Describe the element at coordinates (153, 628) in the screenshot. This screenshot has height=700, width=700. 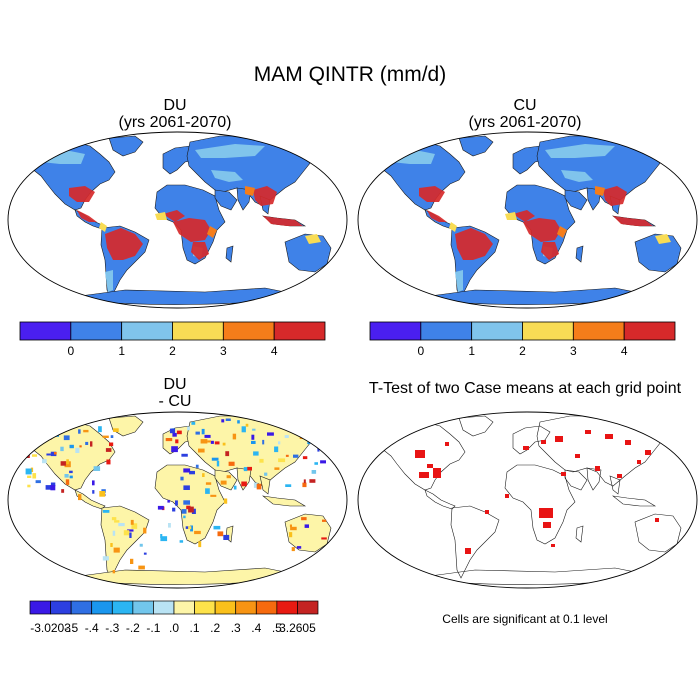
I see `colorbar-tick-label: -.1` at that location.